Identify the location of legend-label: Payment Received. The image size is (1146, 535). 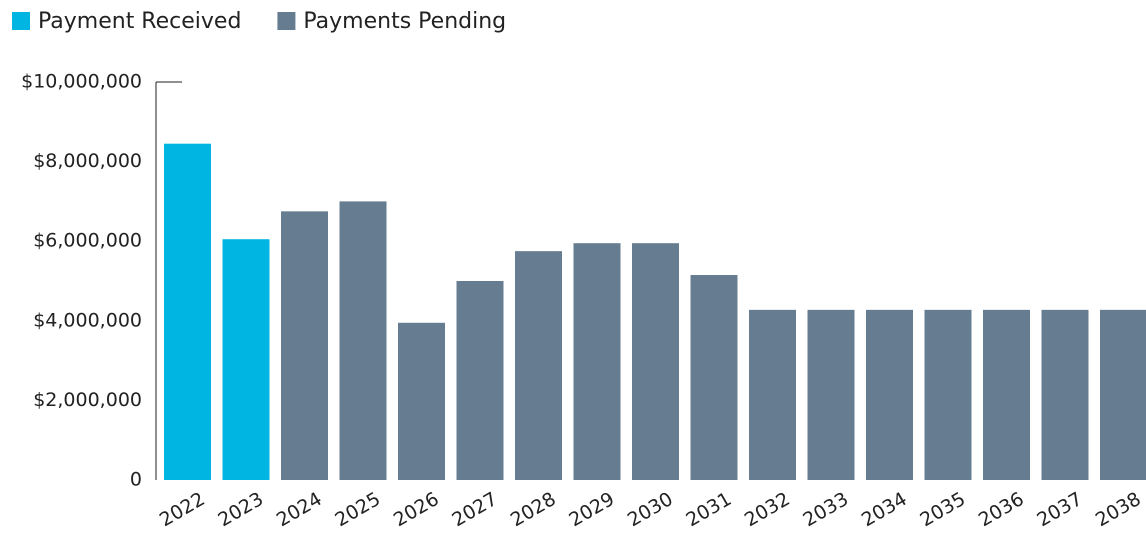
(139, 21).